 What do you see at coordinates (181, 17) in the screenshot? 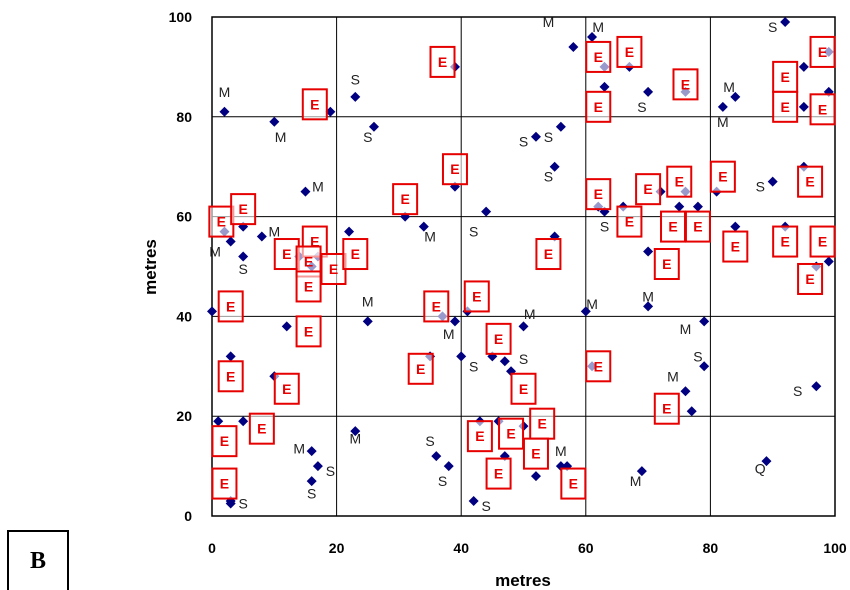
I see `y-tick-label: 100` at bounding box center [181, 17].